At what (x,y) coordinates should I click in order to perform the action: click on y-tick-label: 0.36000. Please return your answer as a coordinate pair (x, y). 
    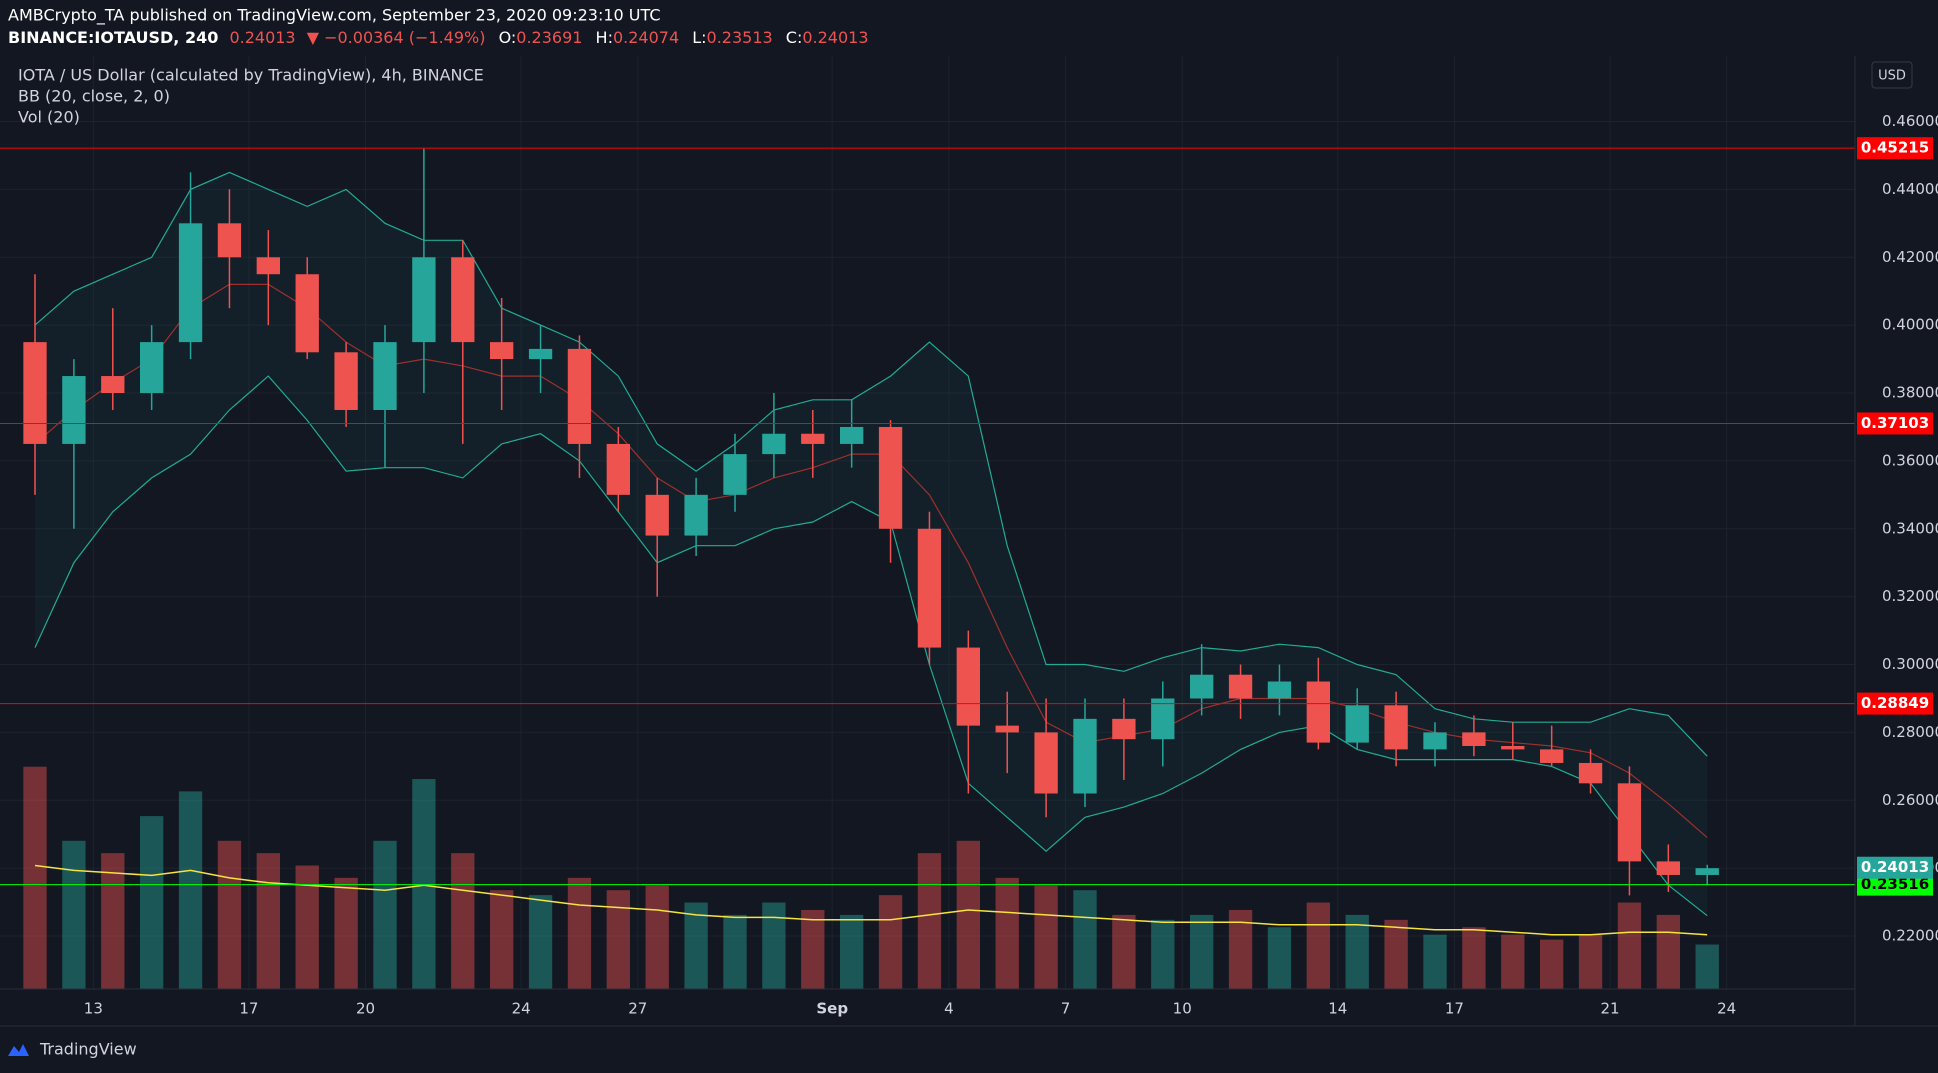
    Looking at the image, I should click on (1910, 460).